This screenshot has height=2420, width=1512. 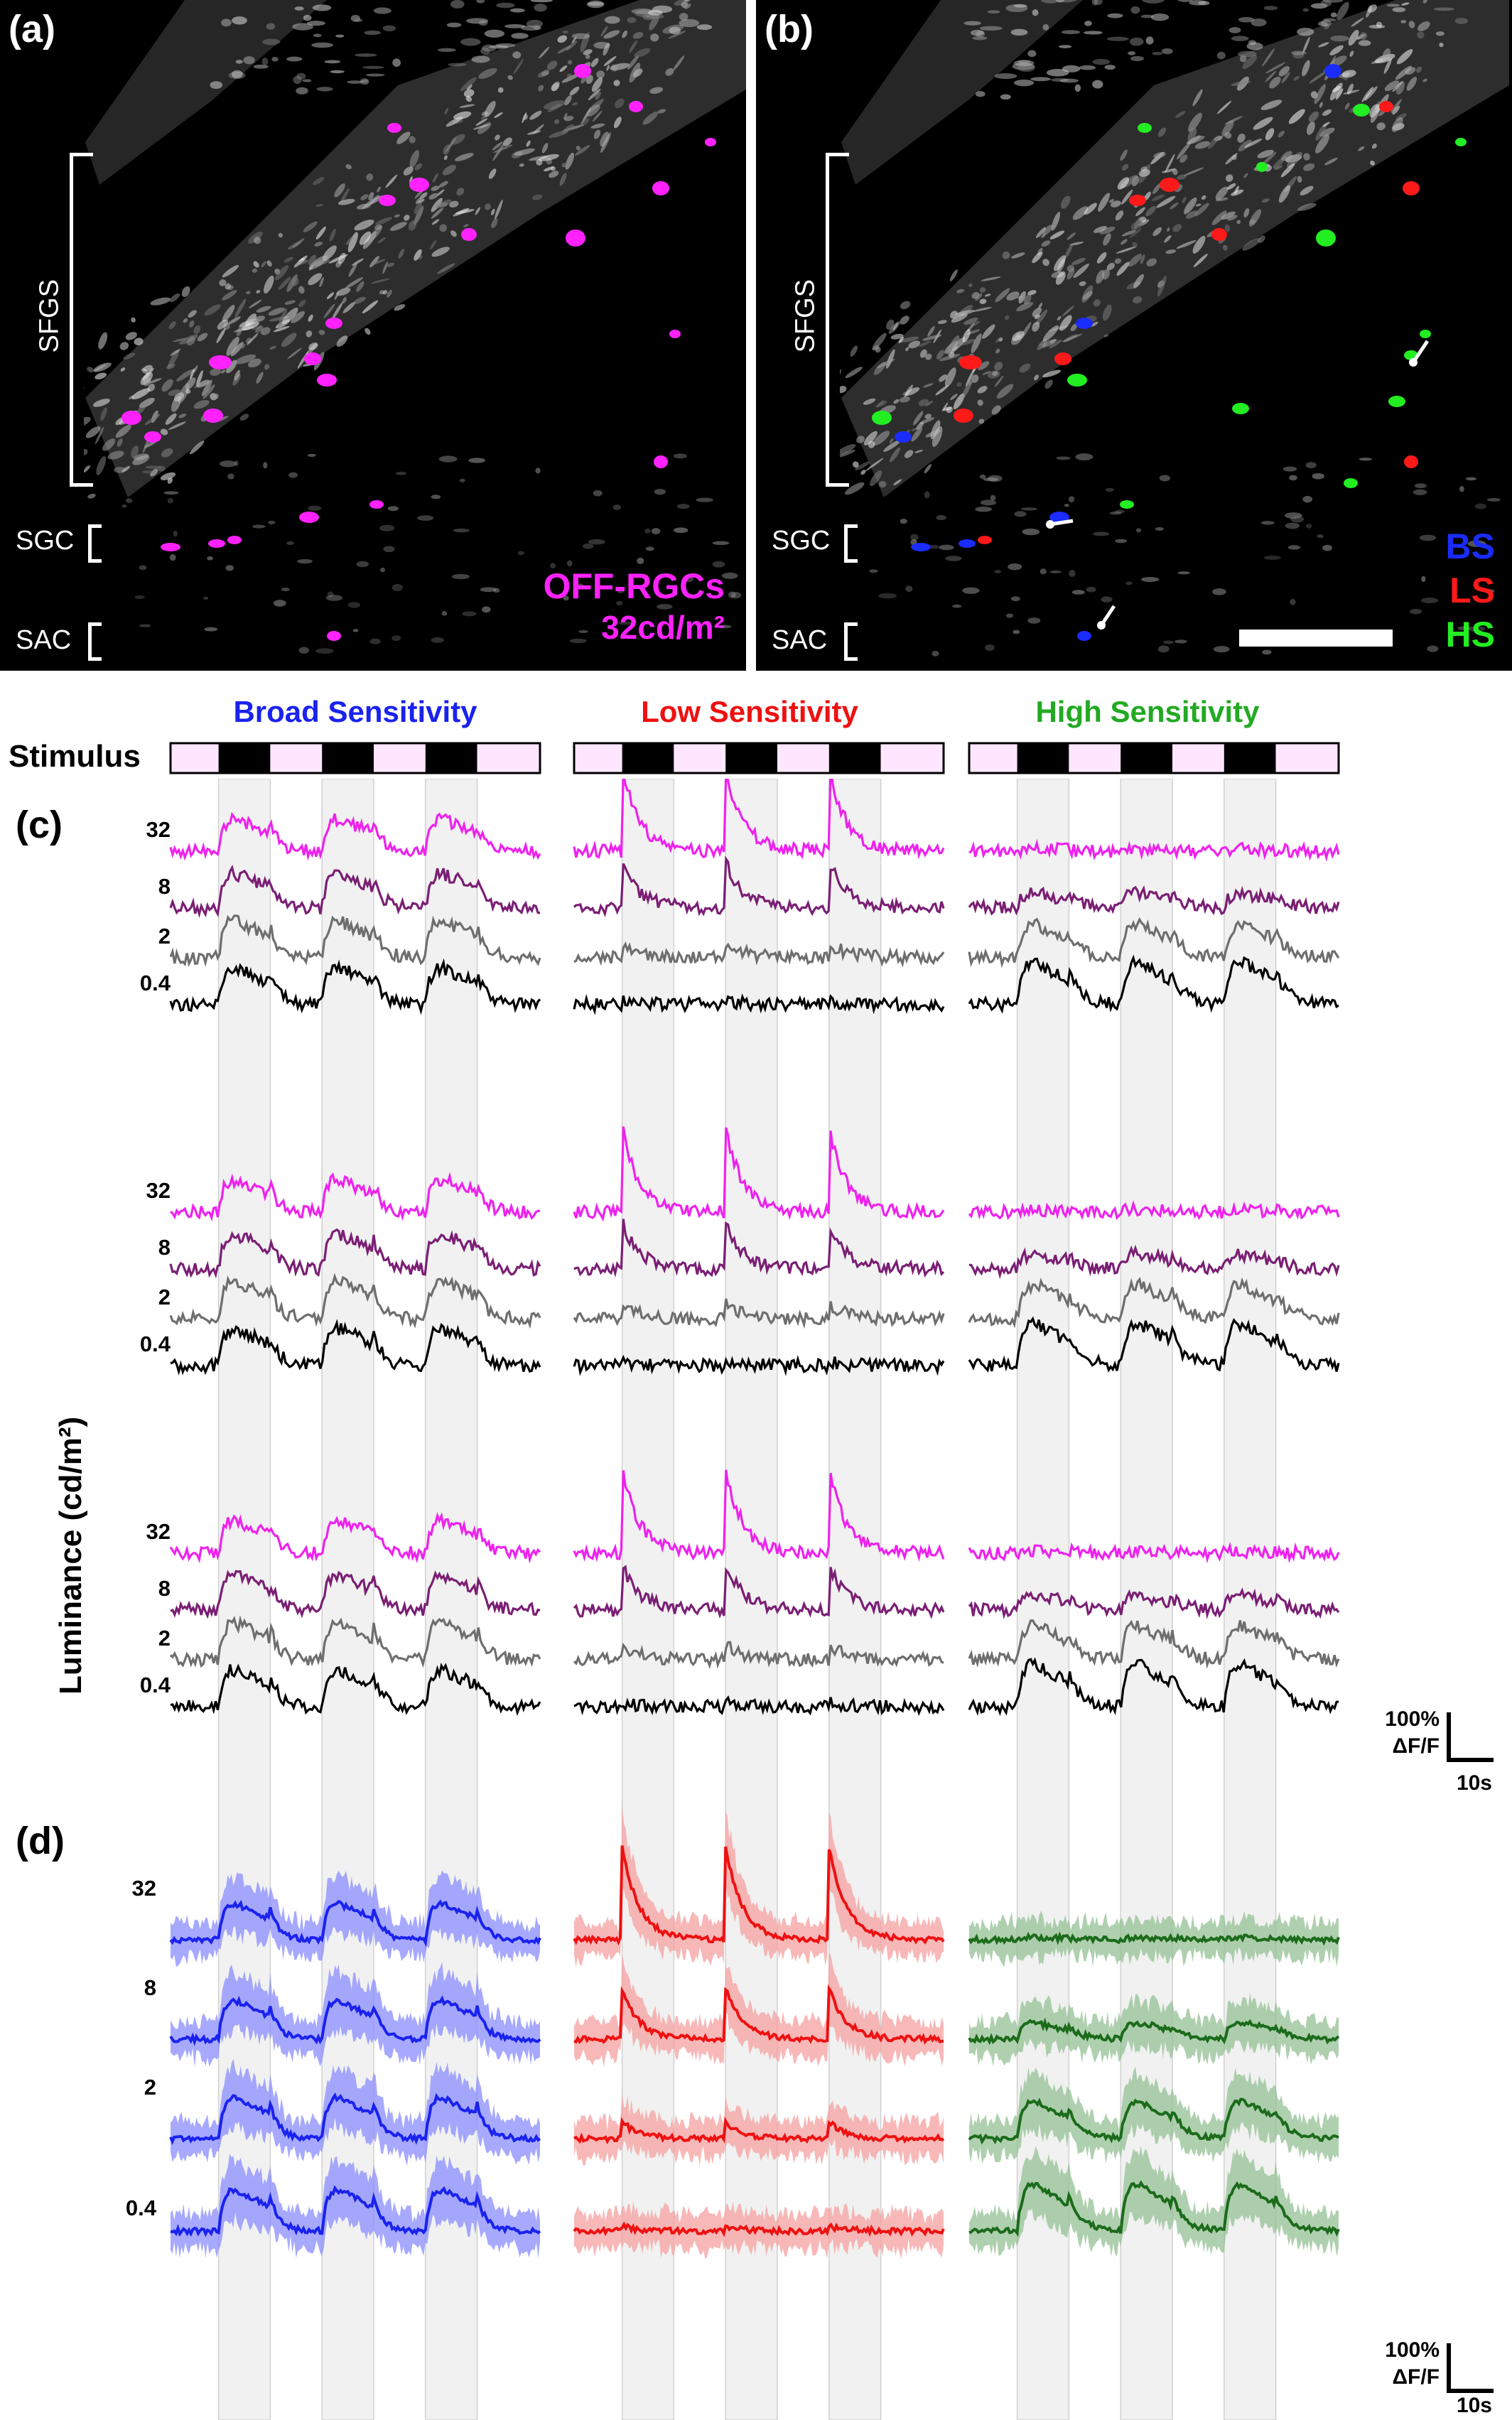 What do you see at coordinates (355, 2020) in the screenshot?
I see `mean-trace` at bounding box center [355, 2020].